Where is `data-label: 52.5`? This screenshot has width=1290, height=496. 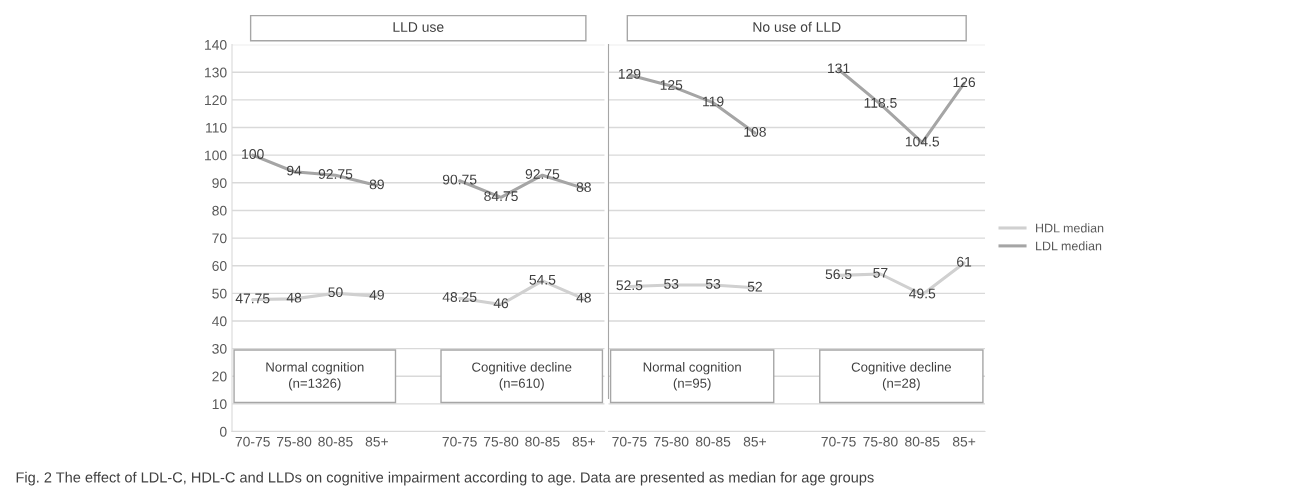 data-label: 52.5 is located at coordinates (629, 285).